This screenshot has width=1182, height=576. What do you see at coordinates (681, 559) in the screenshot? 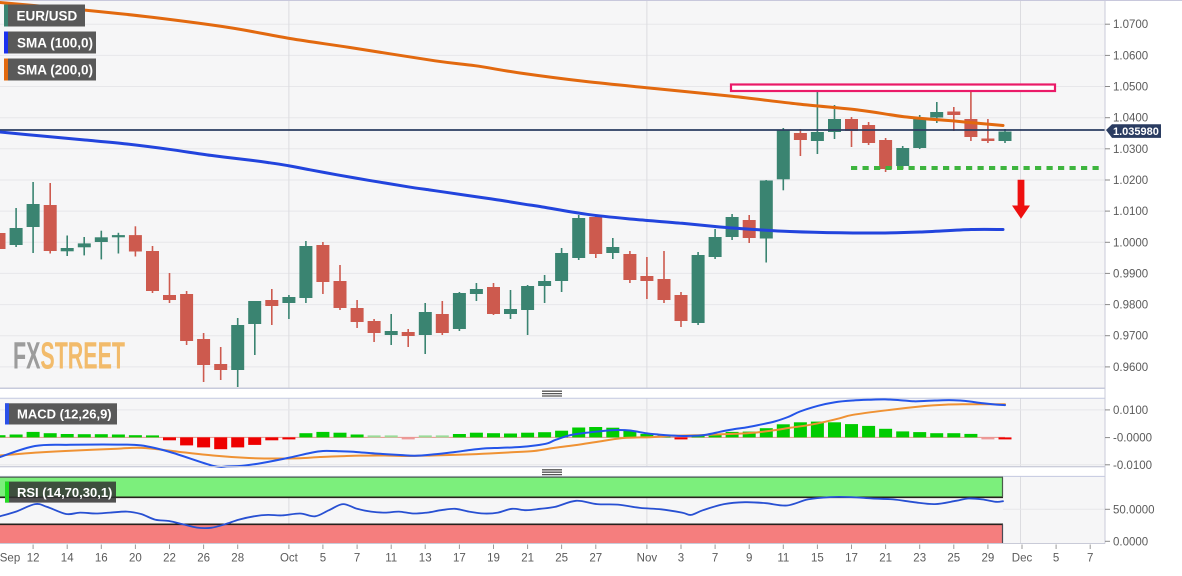
I see `svg-text: 3` at bounding box center [681, 559].